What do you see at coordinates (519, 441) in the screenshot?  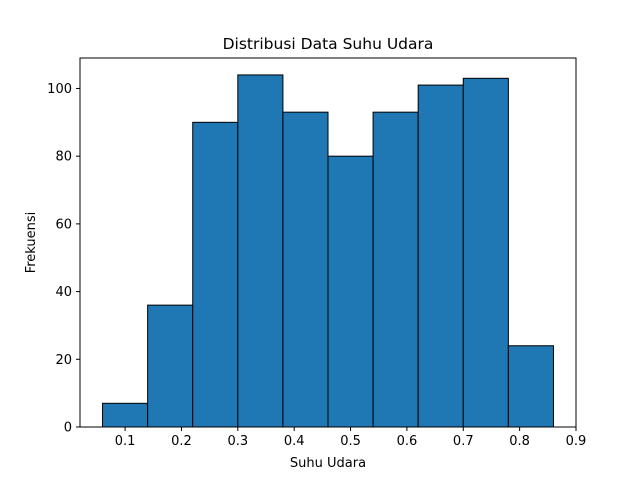 I see `x-tick-label: 0.8` at bounding box center [519, 441].